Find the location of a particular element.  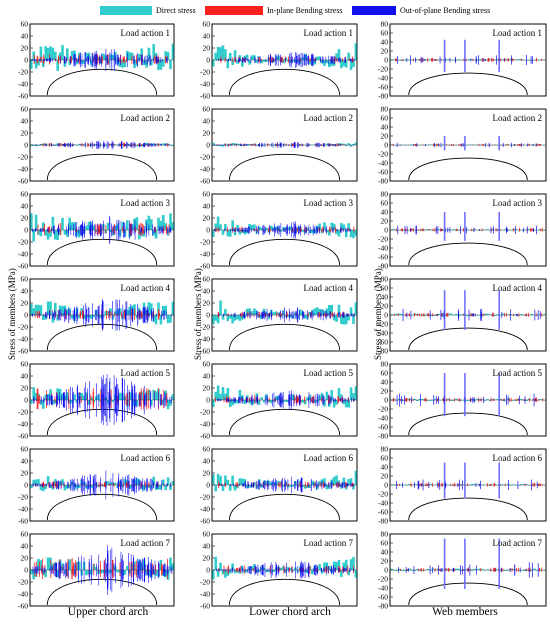

legend-swatch-inplane is located at coordinates (234, 10).